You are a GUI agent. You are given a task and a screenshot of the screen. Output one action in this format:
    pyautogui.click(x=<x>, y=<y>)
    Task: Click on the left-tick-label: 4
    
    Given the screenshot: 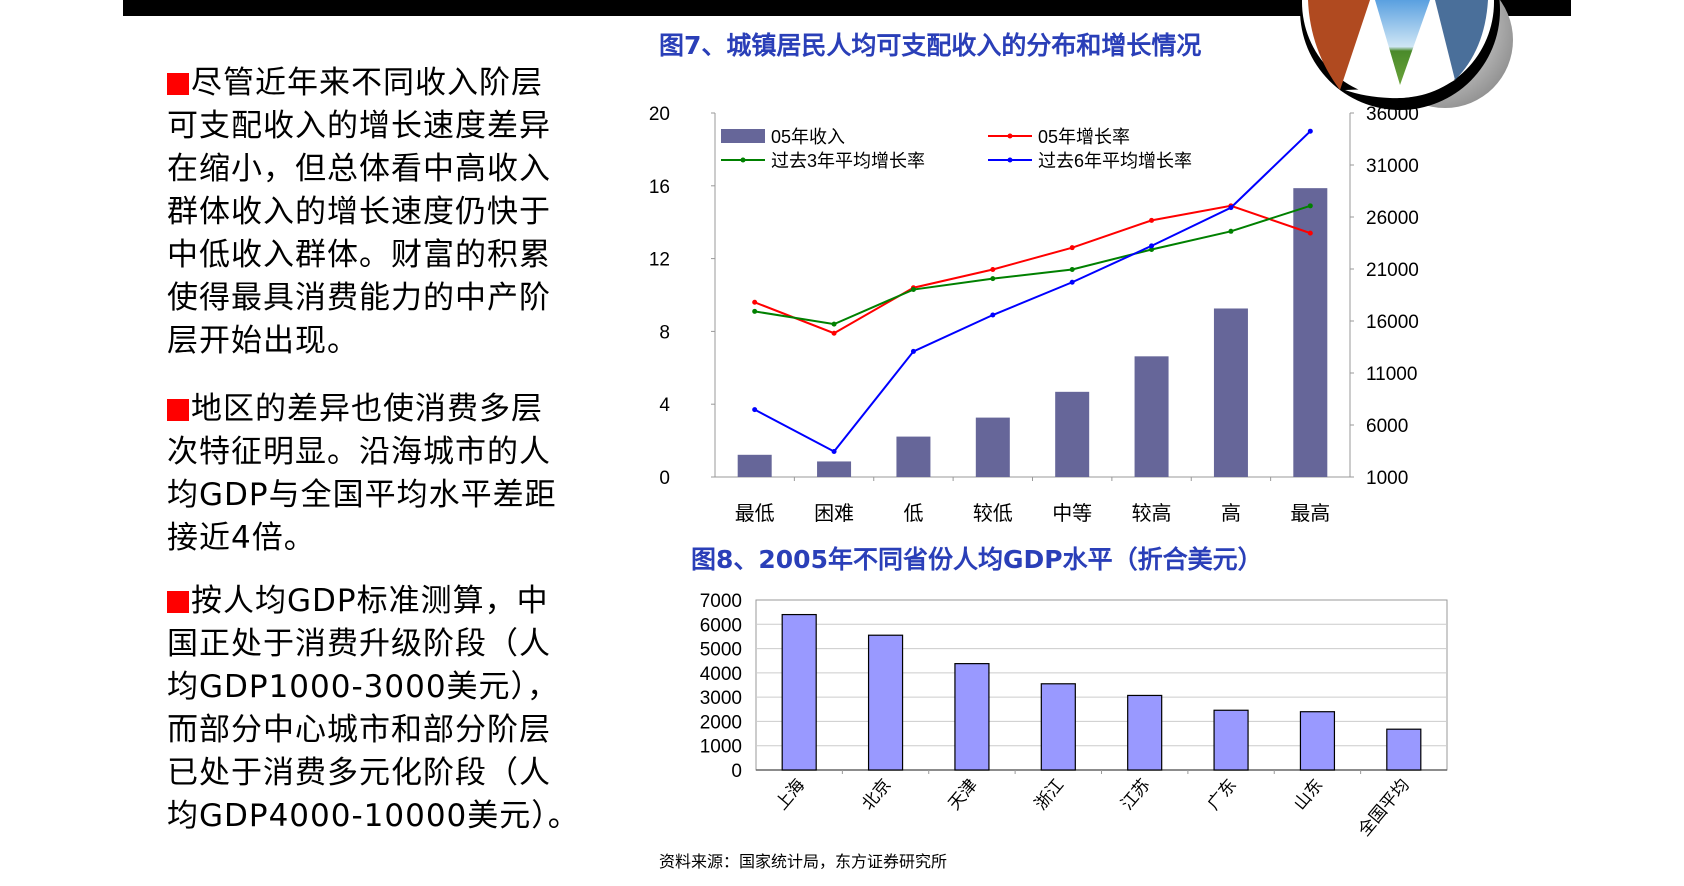 What is the action you would take?
    pyautogui.click(x=664, y=405)
    